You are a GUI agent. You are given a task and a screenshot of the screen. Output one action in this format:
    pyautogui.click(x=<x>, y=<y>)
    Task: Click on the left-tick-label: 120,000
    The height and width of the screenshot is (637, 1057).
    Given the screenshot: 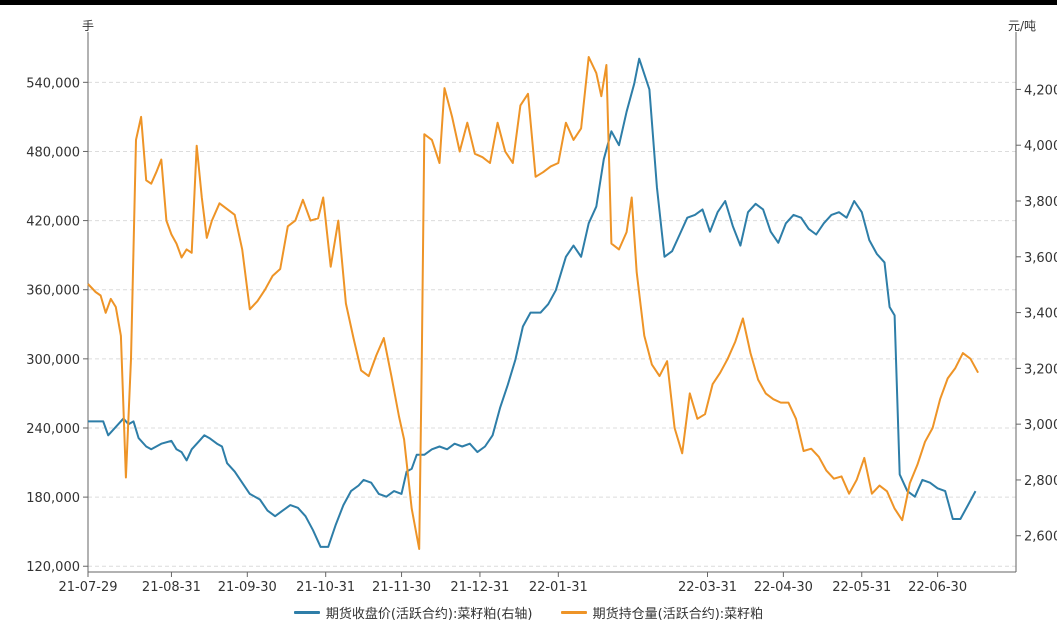 What is the action you would take?
    pyautogui.click(x=53, y=567)
    